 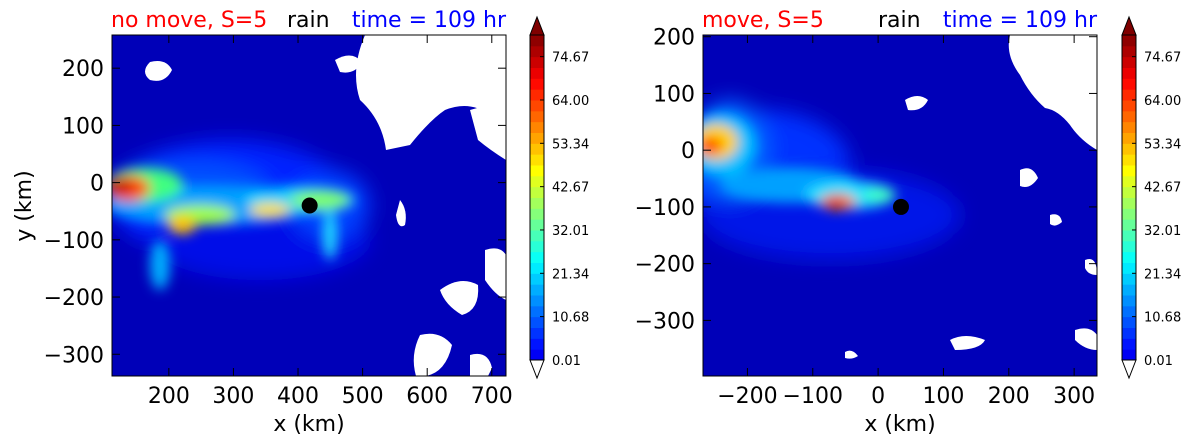 I want to click on x-tick-label: −100, so click(x=813, y=396).